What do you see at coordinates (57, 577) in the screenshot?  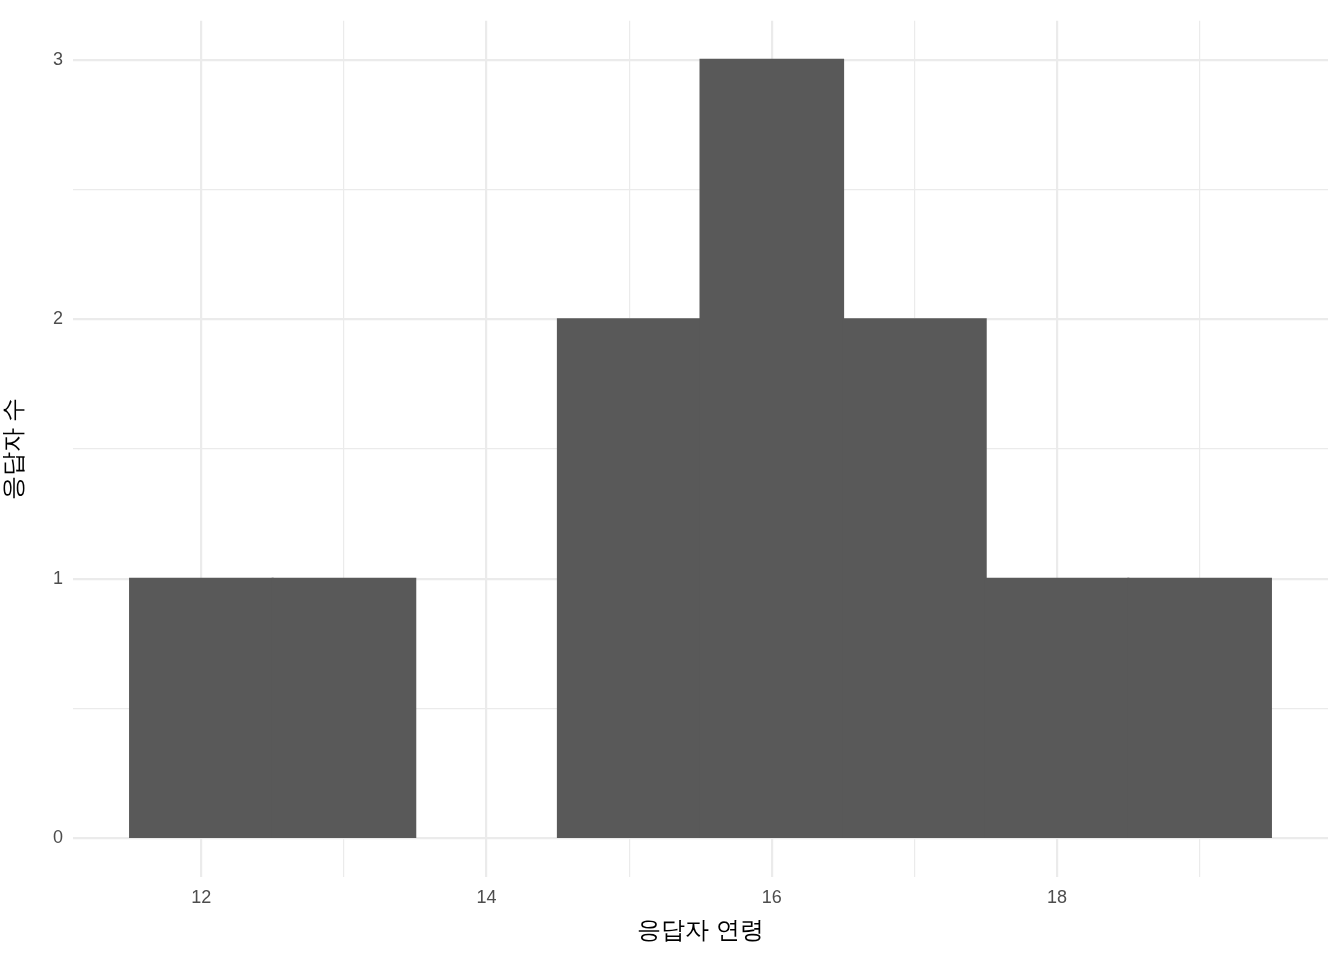 I see `y-tick-label: 1` at bounding box center [57, 577].